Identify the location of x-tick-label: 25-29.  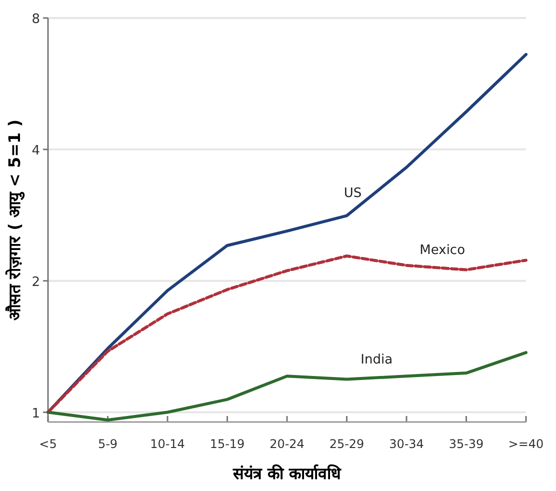
(346, 444).